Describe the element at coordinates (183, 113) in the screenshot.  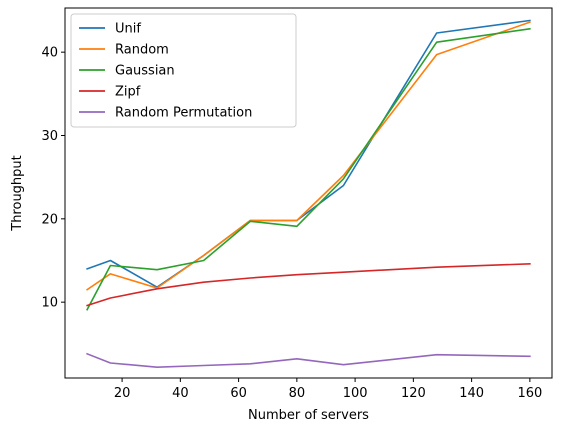
I see `legend-label-random-permutation: Random Permutation` at that location.